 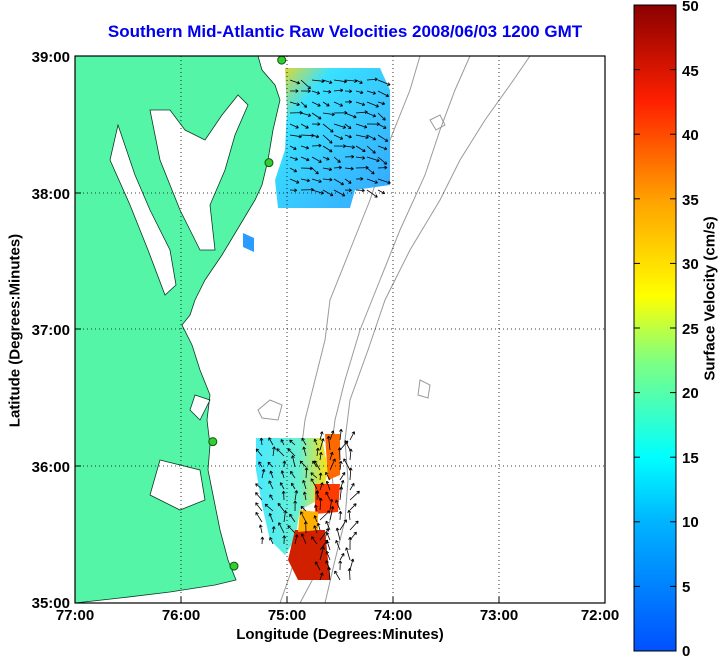 What do you see at coordinates (51, 194) in the screenshot?
I see `y-tick-label: 38:00` at bounding box center [51, 194].